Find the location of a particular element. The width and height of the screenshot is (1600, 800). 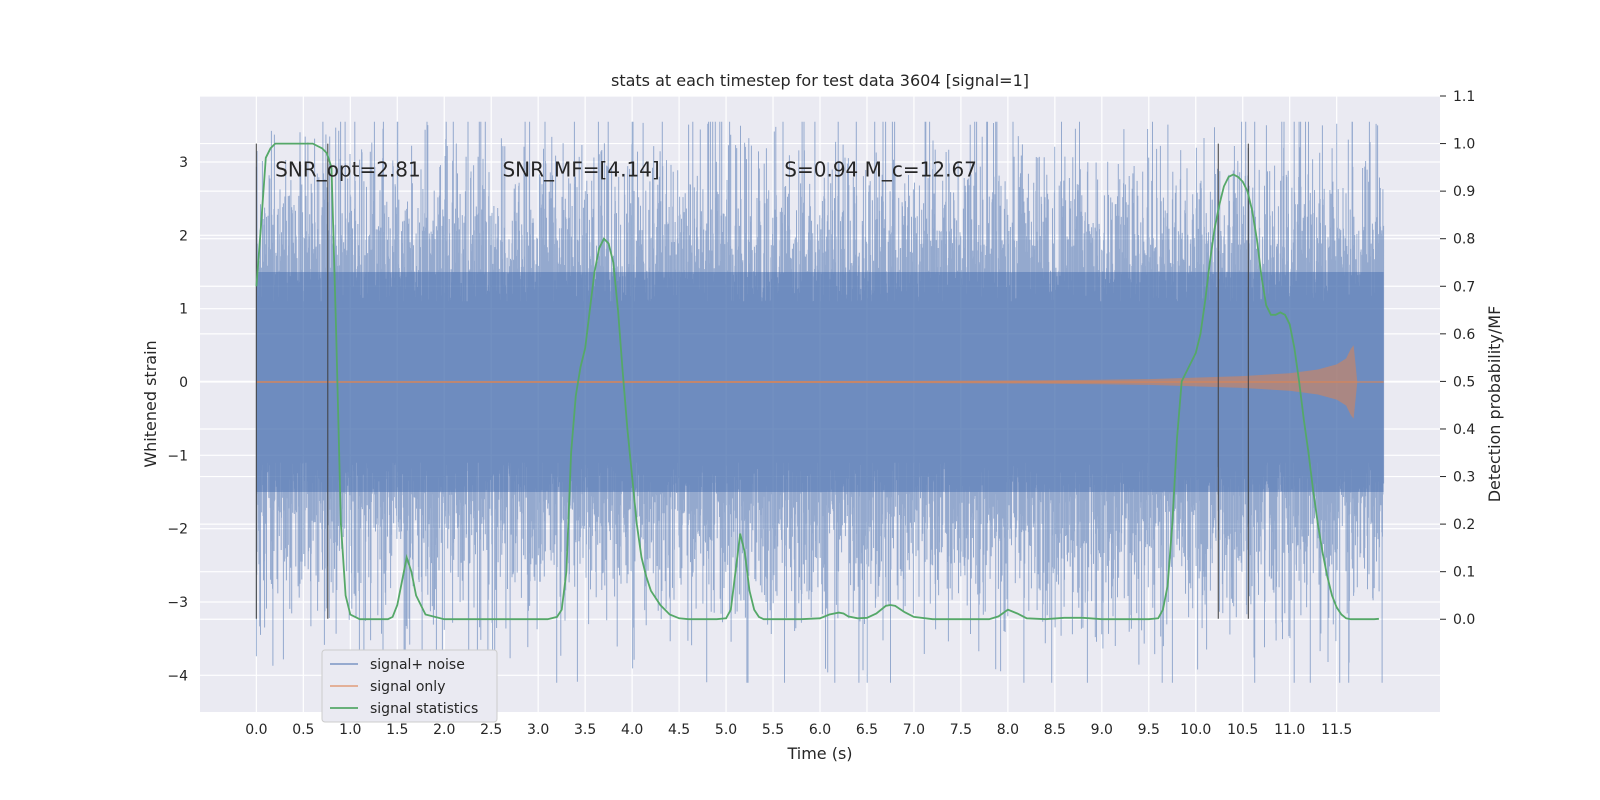

y-left-tick-label: −4 is located at coordinates (177, 676).